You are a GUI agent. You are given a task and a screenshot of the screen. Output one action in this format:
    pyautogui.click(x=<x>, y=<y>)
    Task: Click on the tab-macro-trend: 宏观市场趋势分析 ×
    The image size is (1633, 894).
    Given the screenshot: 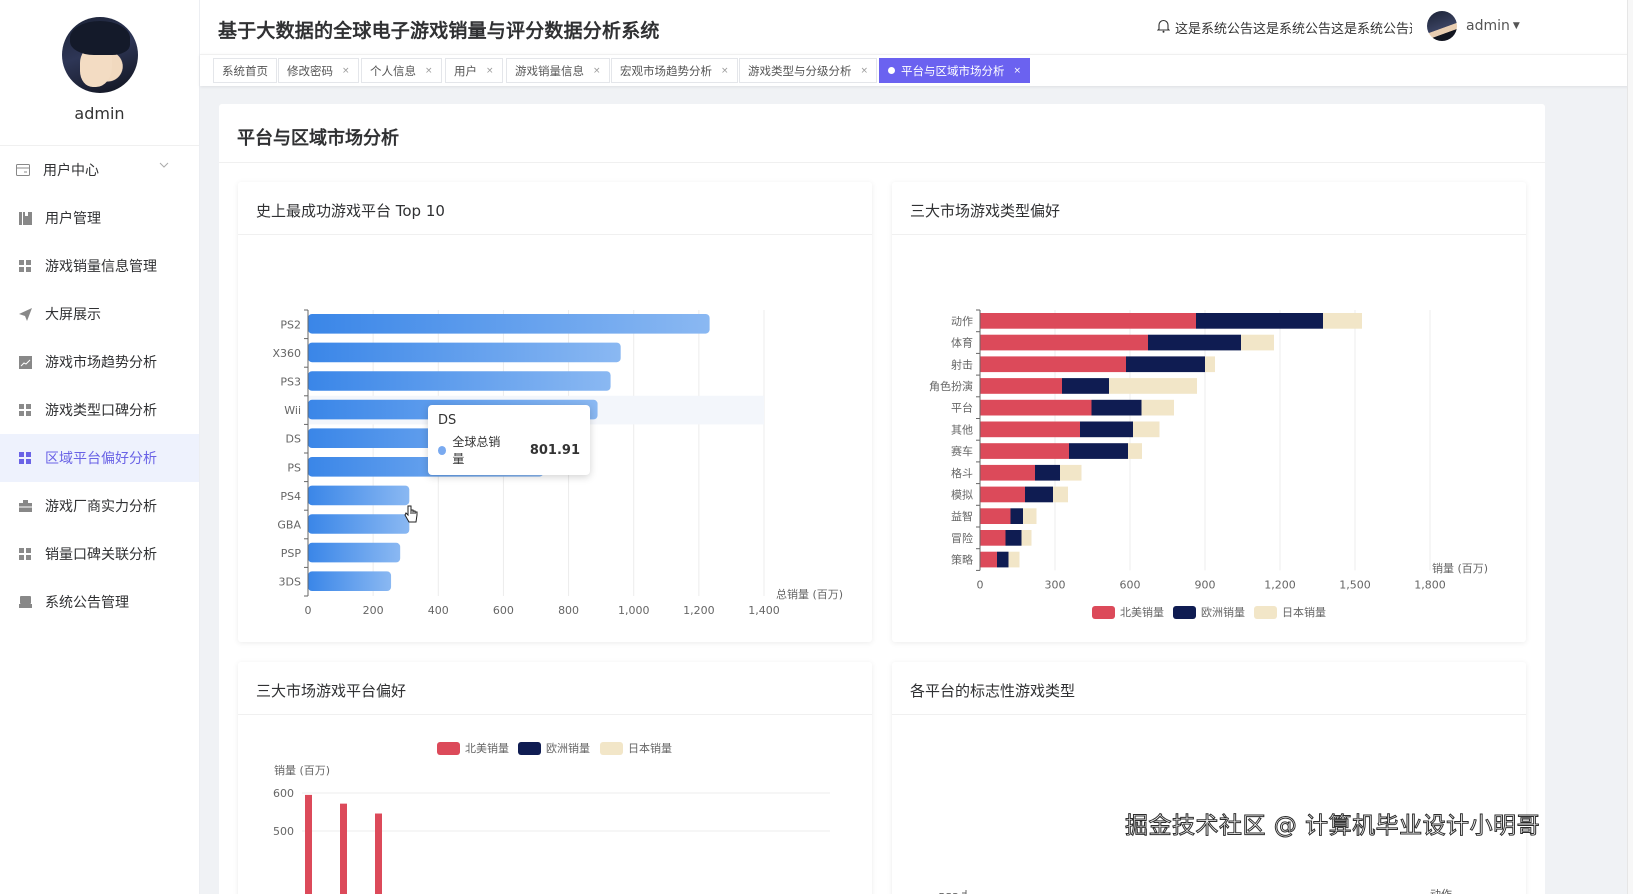 What is the action you would take?
    pyautogui.click(x=674, y=70)
    